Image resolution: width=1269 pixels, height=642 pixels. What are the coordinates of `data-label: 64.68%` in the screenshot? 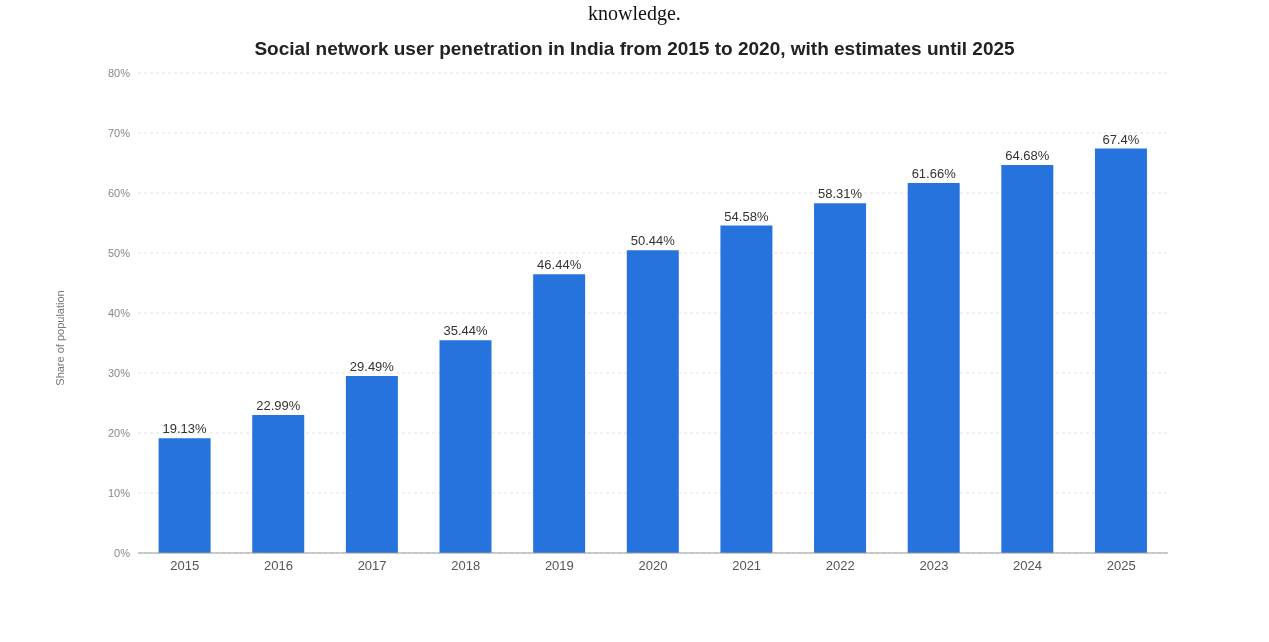 It's located at (1027, 155).